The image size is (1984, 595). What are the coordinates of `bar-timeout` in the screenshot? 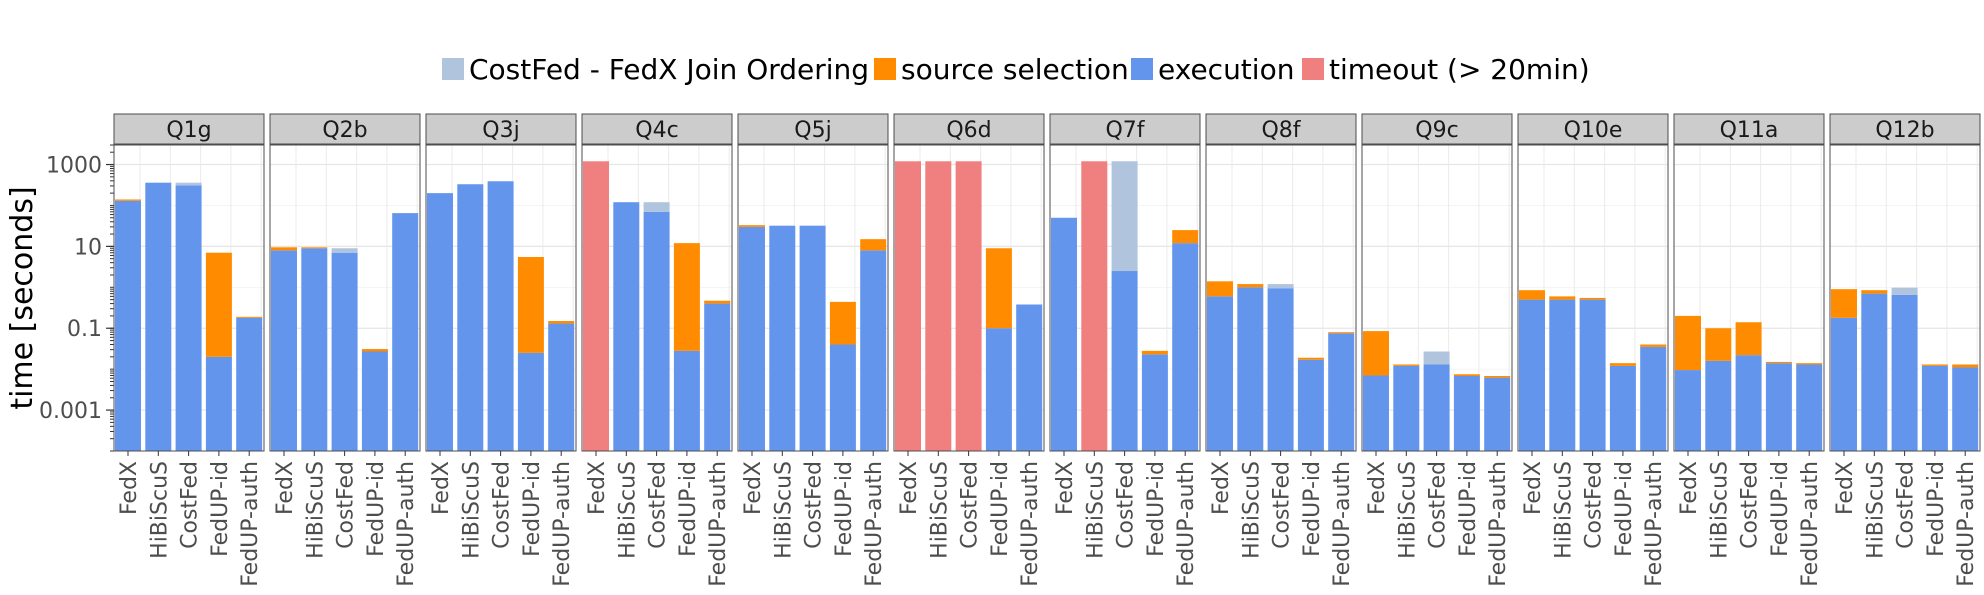 It's located at (908, 306).